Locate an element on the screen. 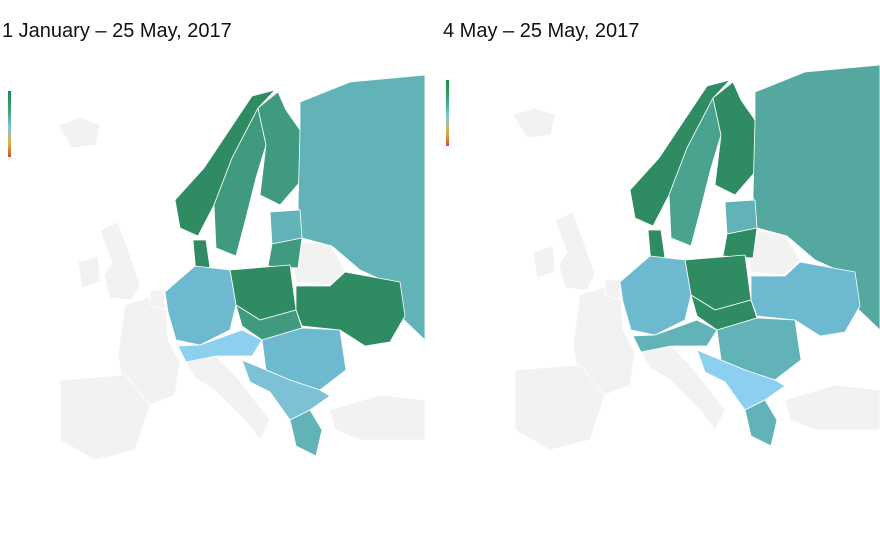 This screenshot has height=544, width=880. color-scale-legend-left is located at coordinates (9, 124).